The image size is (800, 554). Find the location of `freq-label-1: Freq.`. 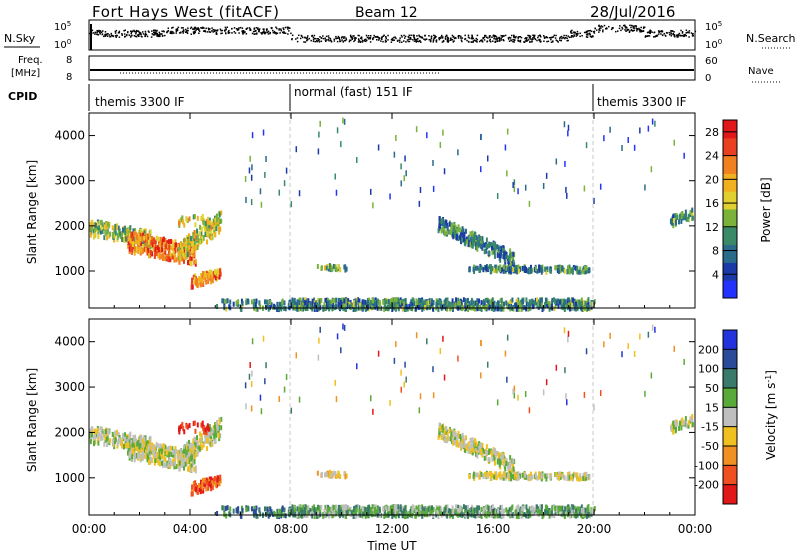

freq-label-1: Freq. is located at coordinates (30, 60).